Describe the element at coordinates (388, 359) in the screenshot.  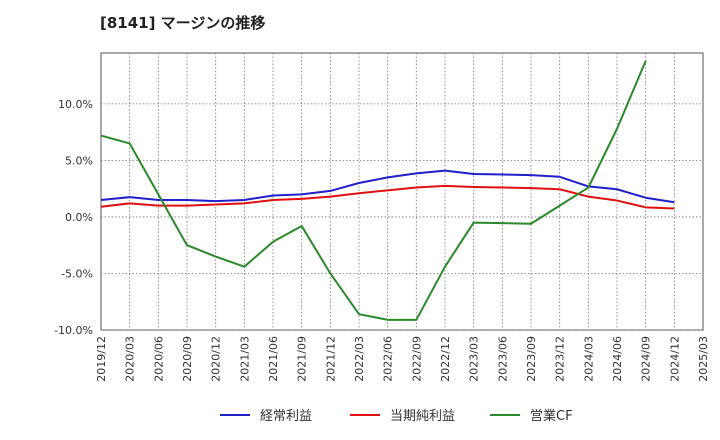
I see `x-tick-label: 2022/06` at that location.